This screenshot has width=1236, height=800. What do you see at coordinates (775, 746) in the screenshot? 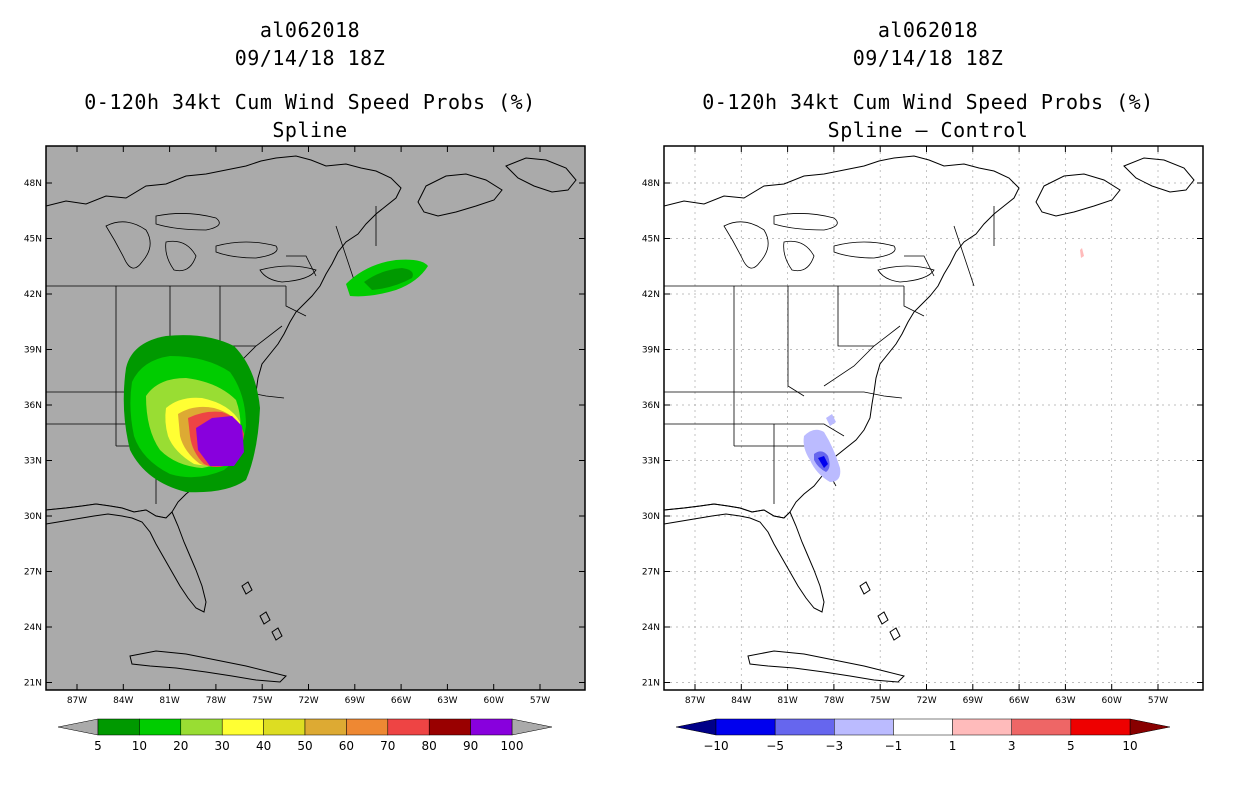
I see `colorbar-label: −5` at bounding box center [775, 746].